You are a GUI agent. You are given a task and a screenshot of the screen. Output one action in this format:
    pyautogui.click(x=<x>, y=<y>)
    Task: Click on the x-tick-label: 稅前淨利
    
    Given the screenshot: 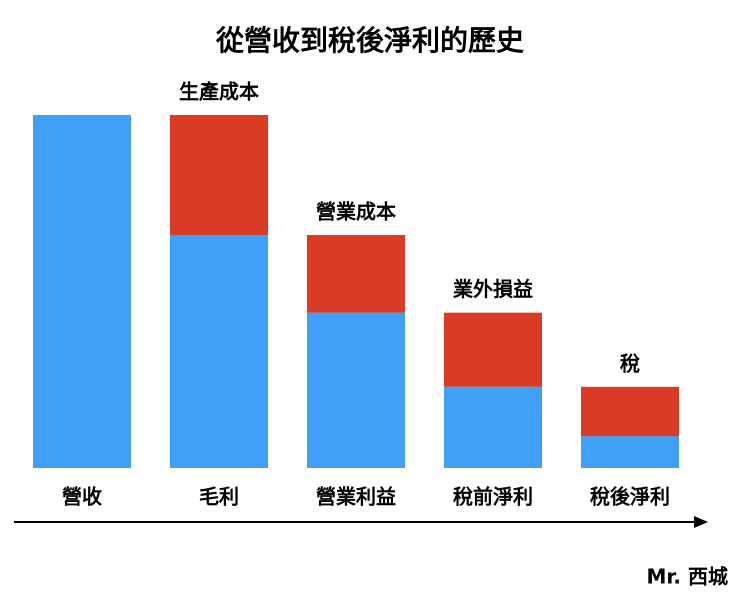 What is the action you would take?
    pyautogui.click(x=493, y=497)
    